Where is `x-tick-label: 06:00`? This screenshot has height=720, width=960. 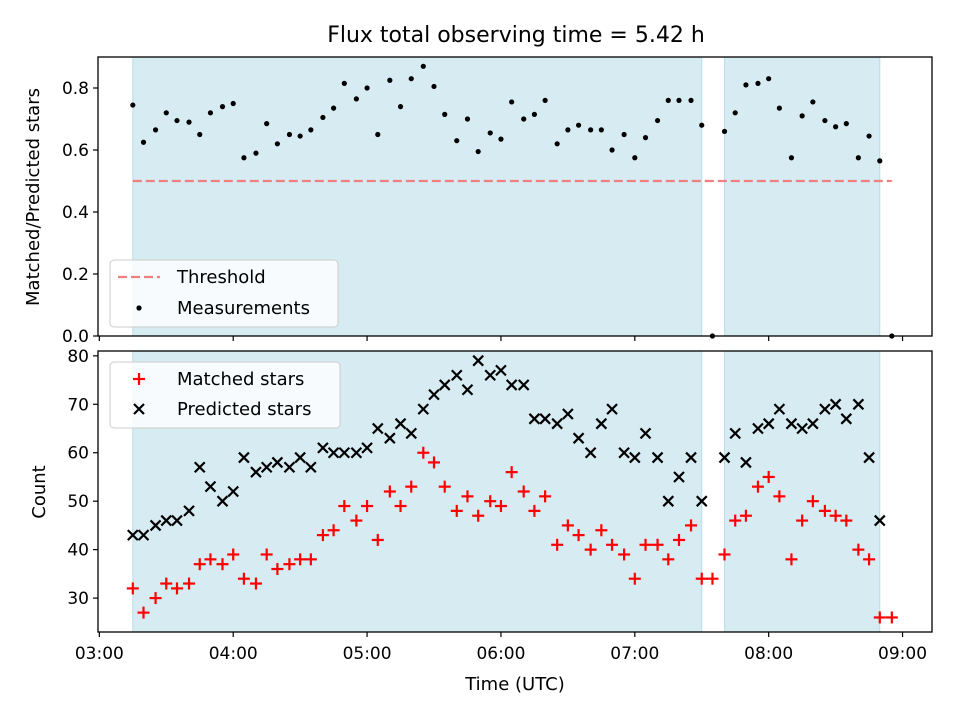
x-tick-label: 06:00 is located at coordinates (500, 654).